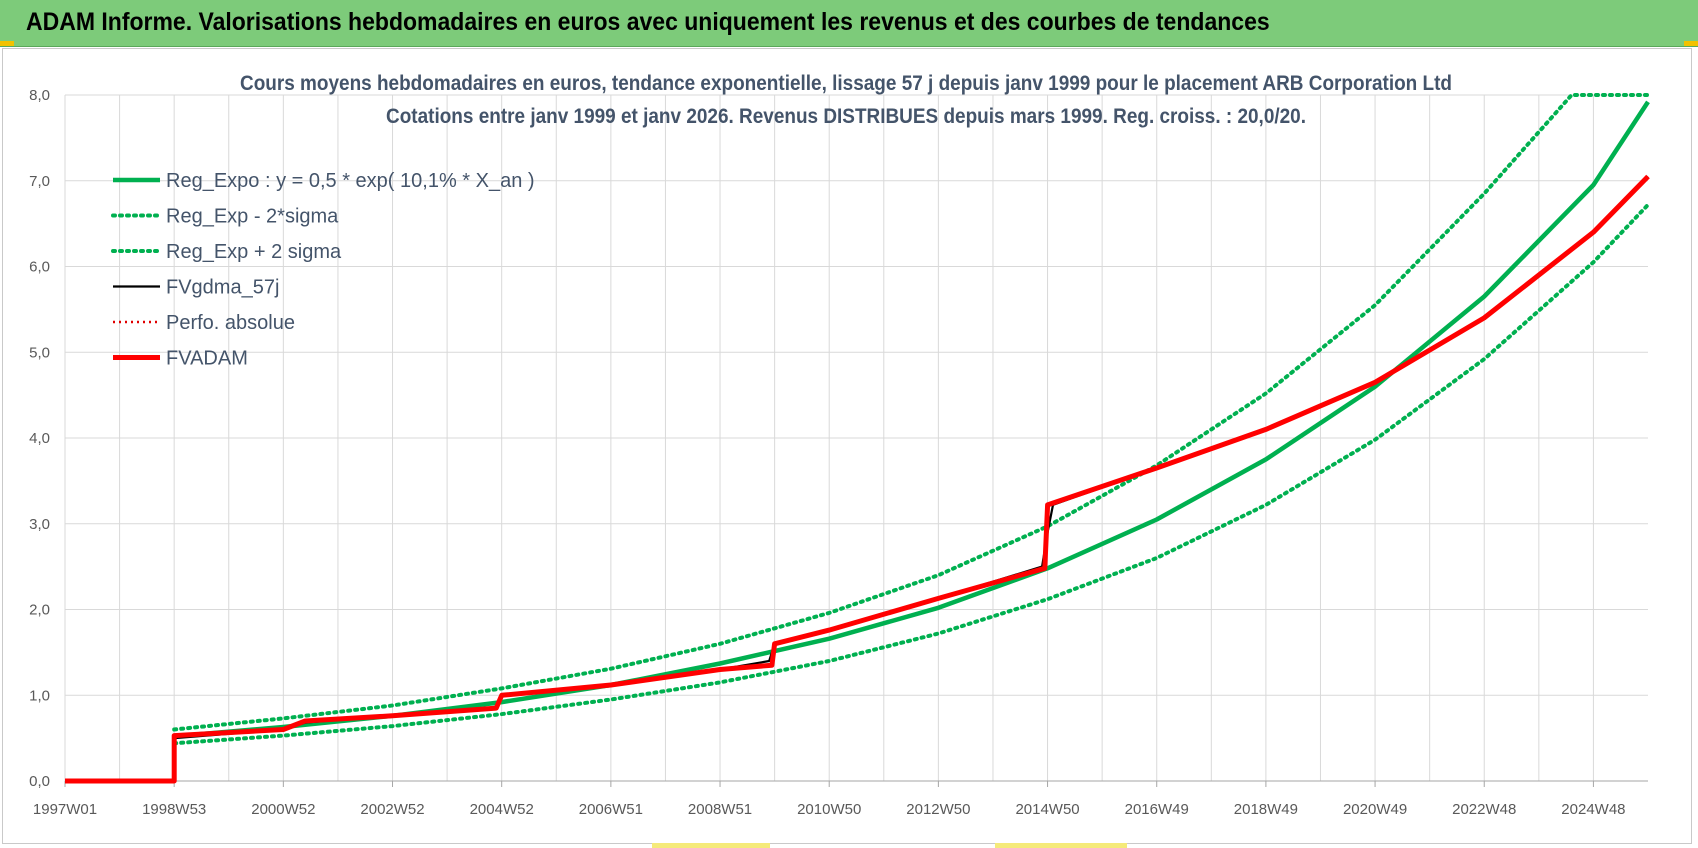 This screenshot has width=1698, height=848. I want to click on x-tick-label: 2020W49, so click(1375, 809).